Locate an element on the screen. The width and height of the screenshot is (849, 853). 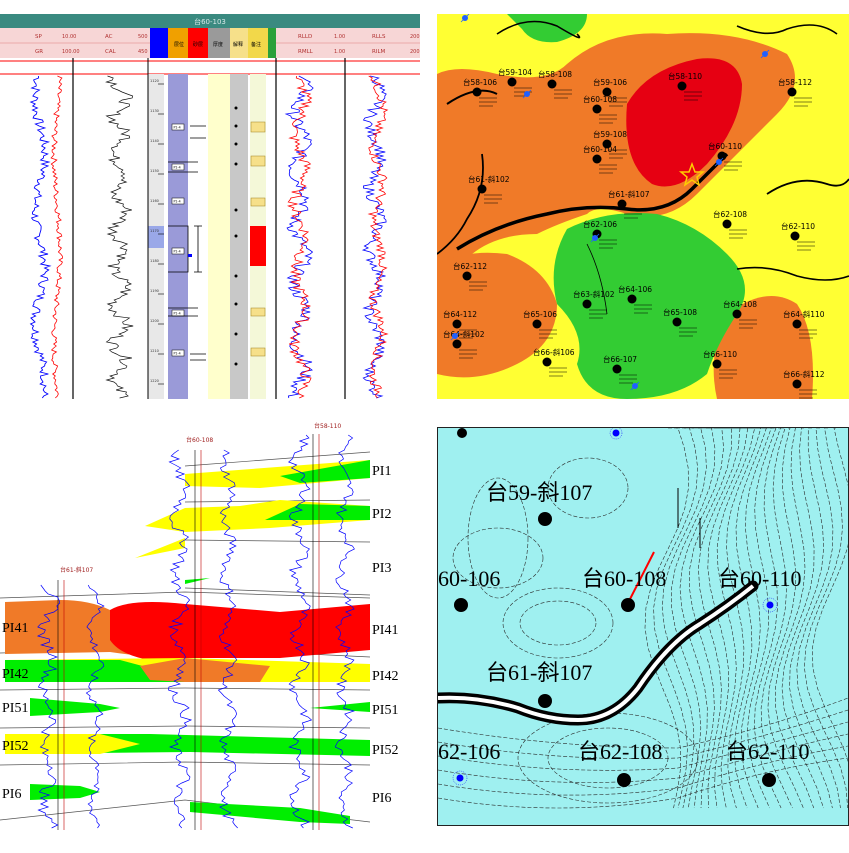
depth-tick-label: 1180 is located at coordinates (154, 261).